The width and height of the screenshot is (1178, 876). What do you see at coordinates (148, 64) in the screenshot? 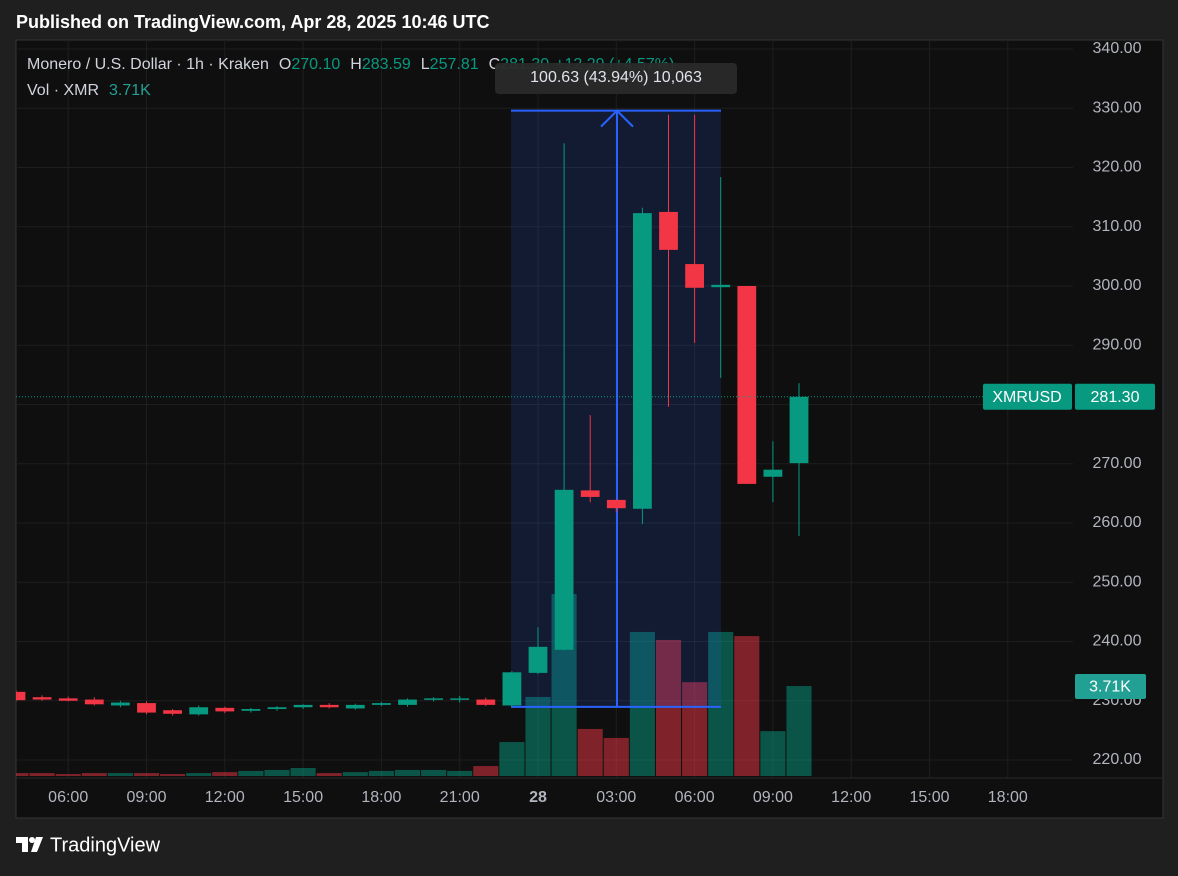
I see `symbol-name: Monero / U.S. Dollar · 1h · Kraken` at bounding box center [148, 64].